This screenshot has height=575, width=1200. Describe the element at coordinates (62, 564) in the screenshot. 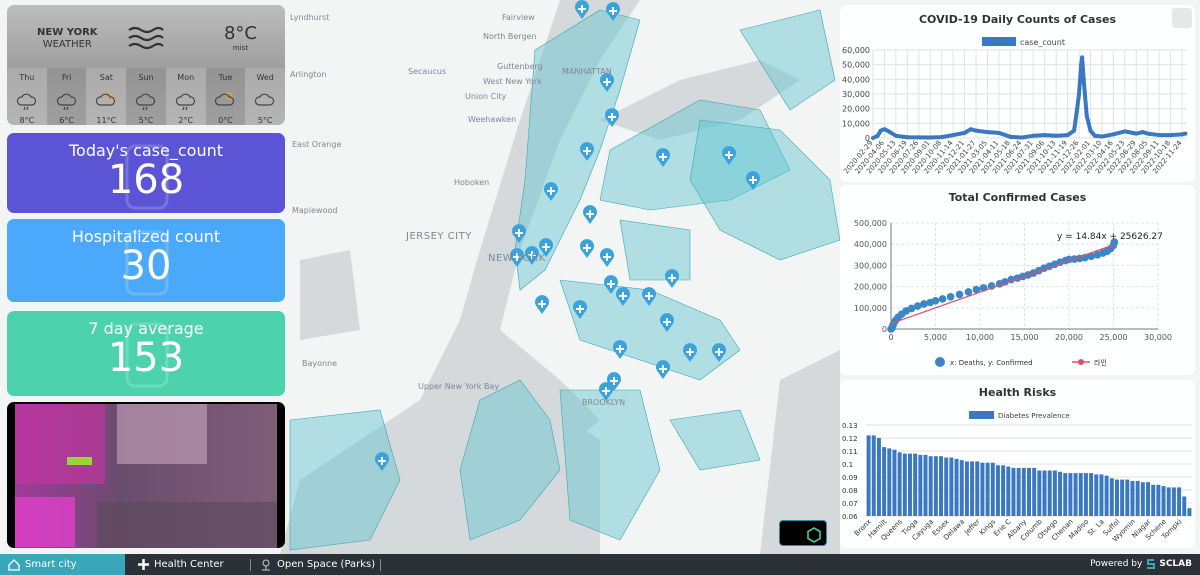

I see `tab-smart-city: Smart city` at that location.